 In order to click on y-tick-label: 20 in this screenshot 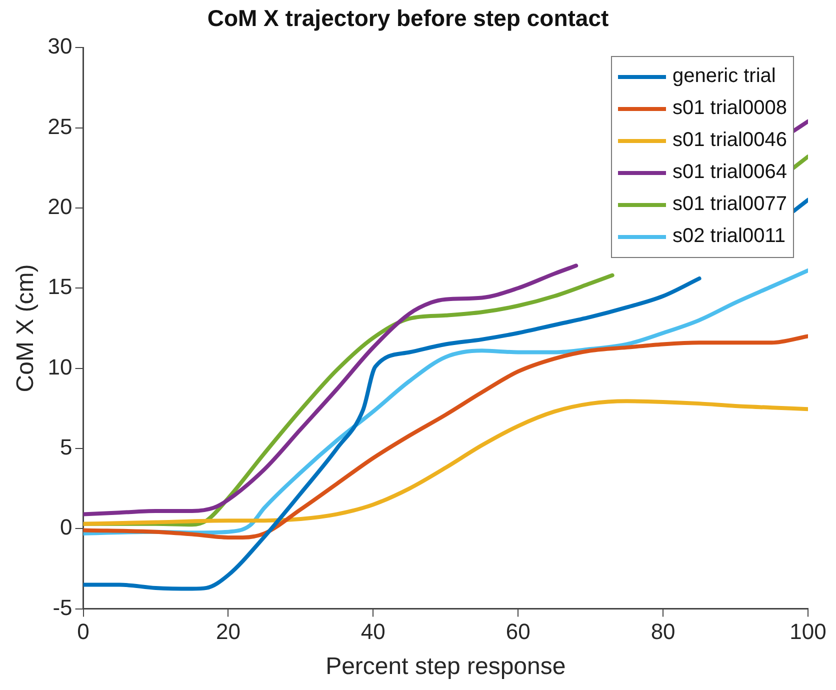, I will do `click(60, 207)`.